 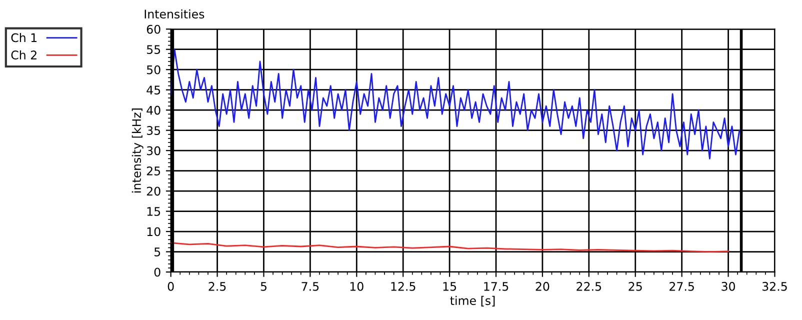 What do you see at coordinates (153, 90) in the screenshot?
I see `y-tick-label: 45` at bounding box center [153, 90].